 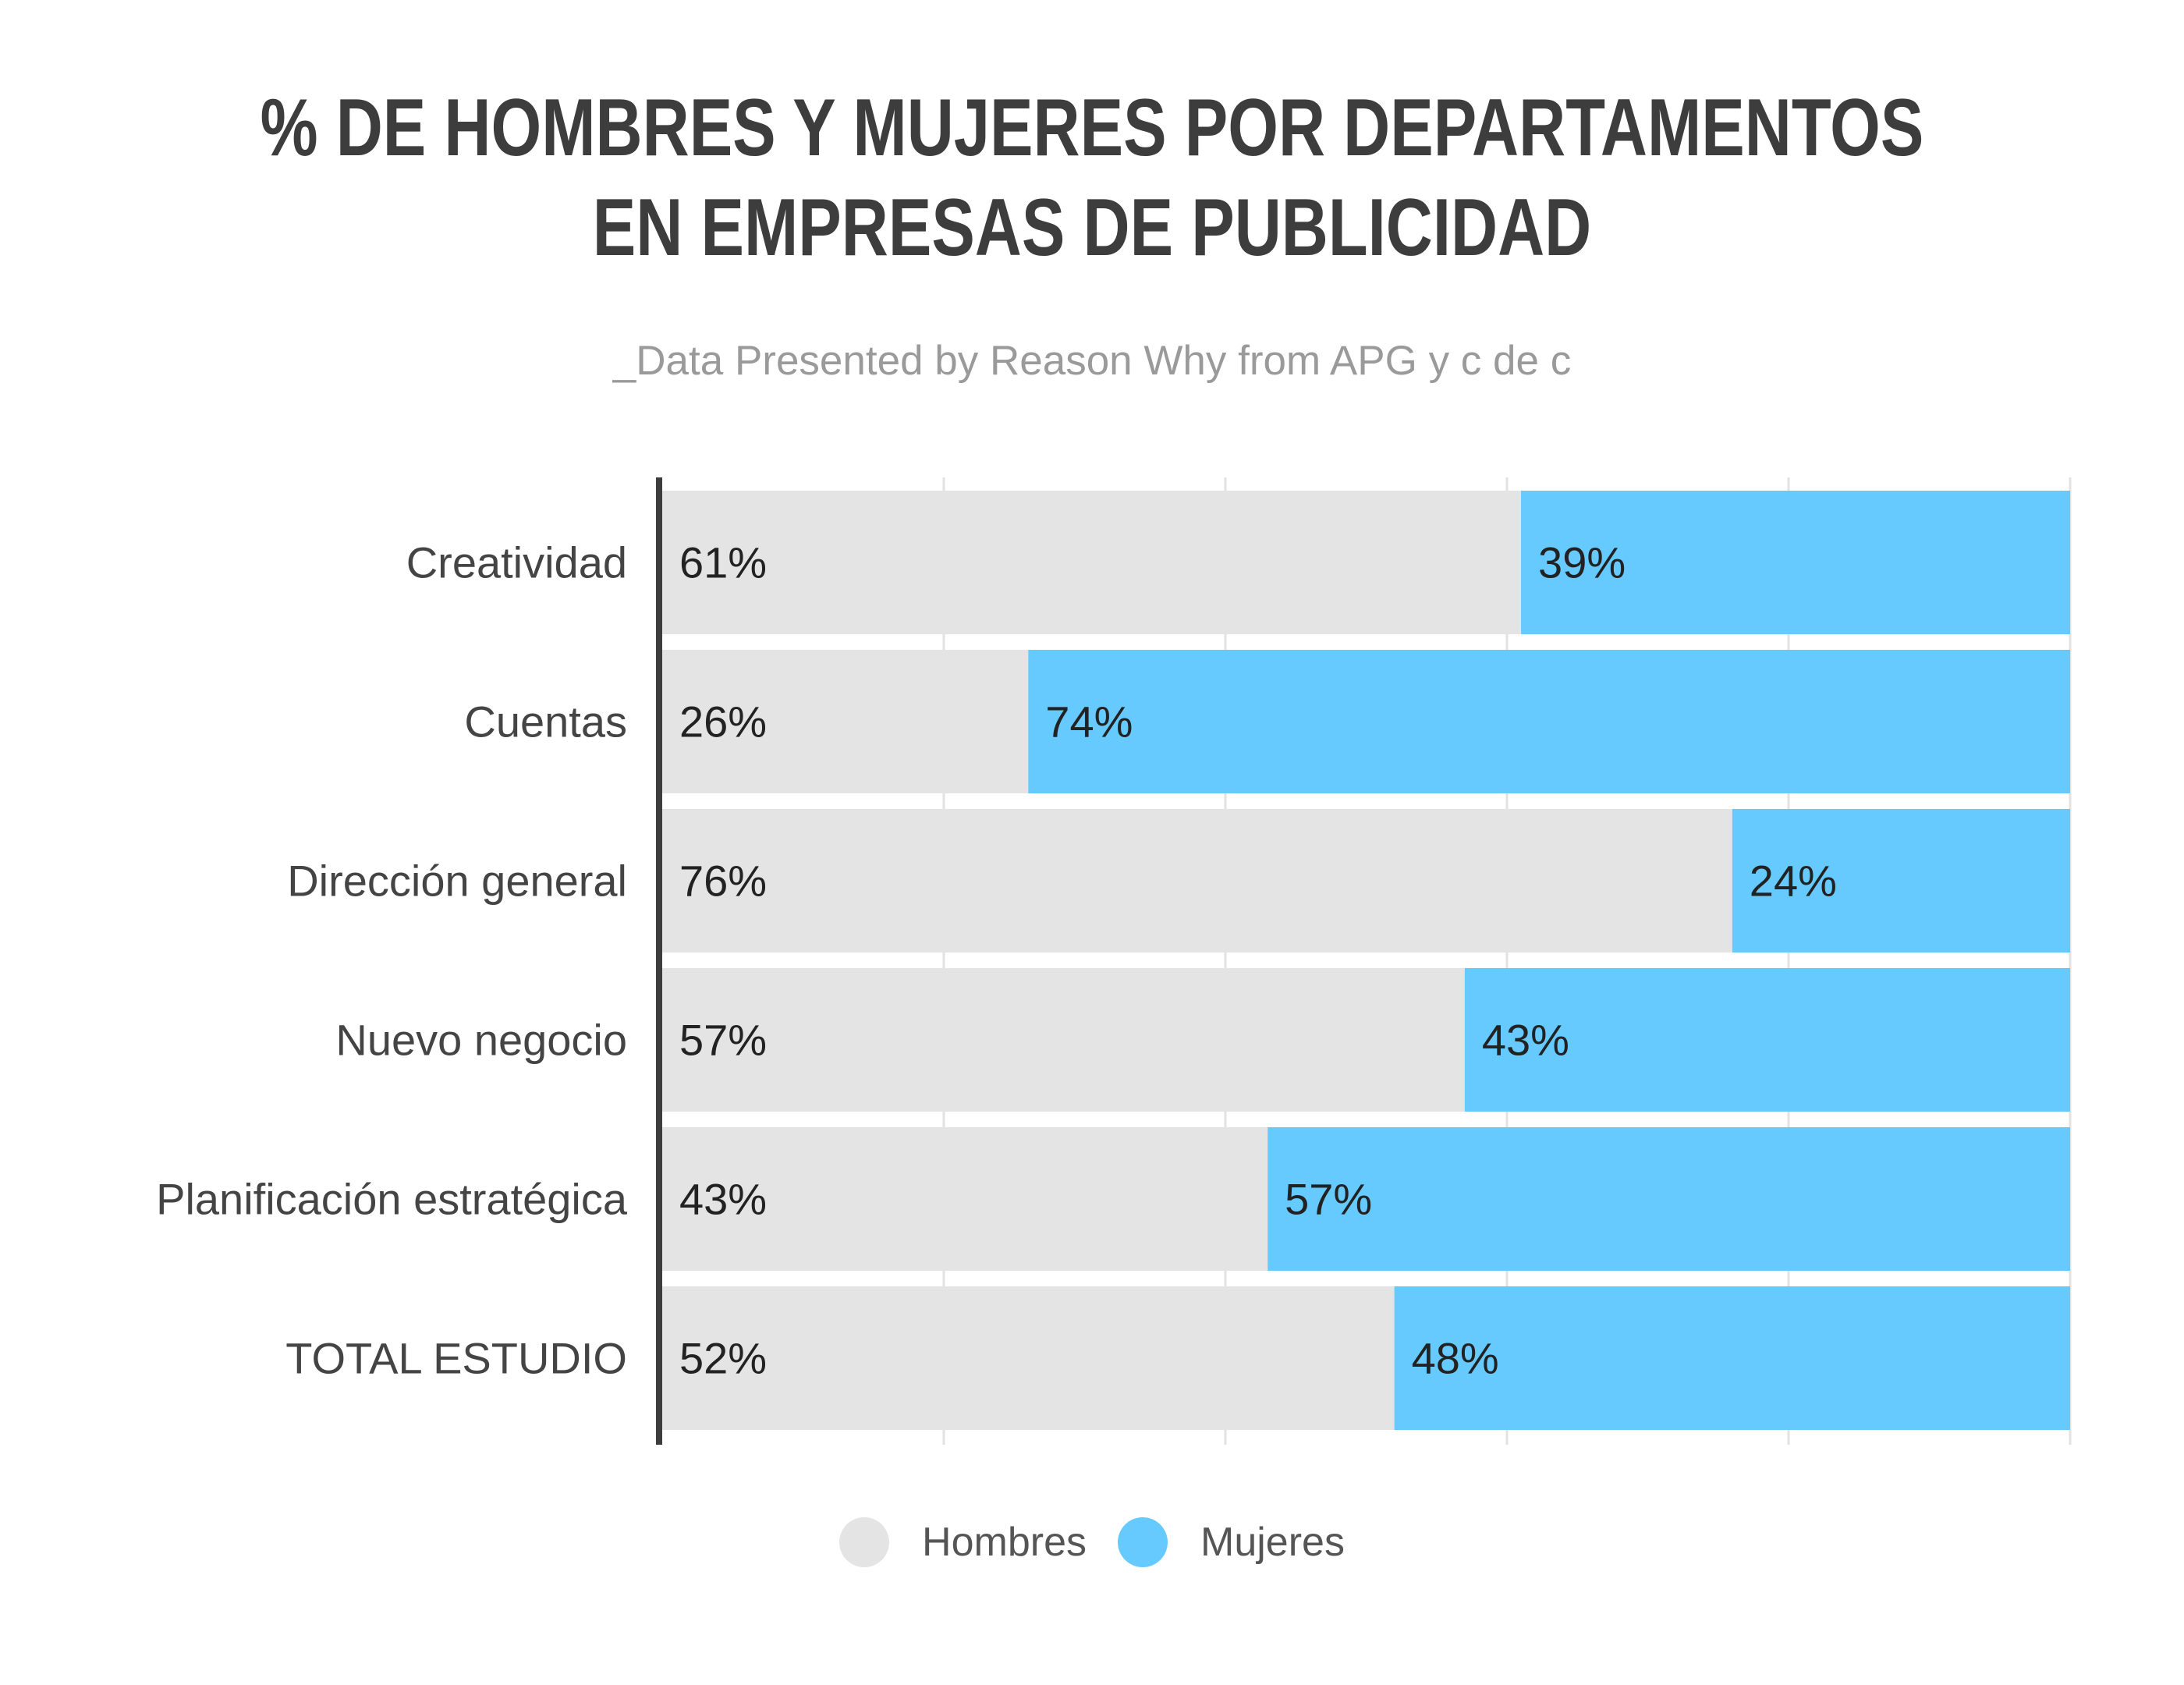 I want to click on data-label-mujeres: 43%, so click(x=1526, y=1040).